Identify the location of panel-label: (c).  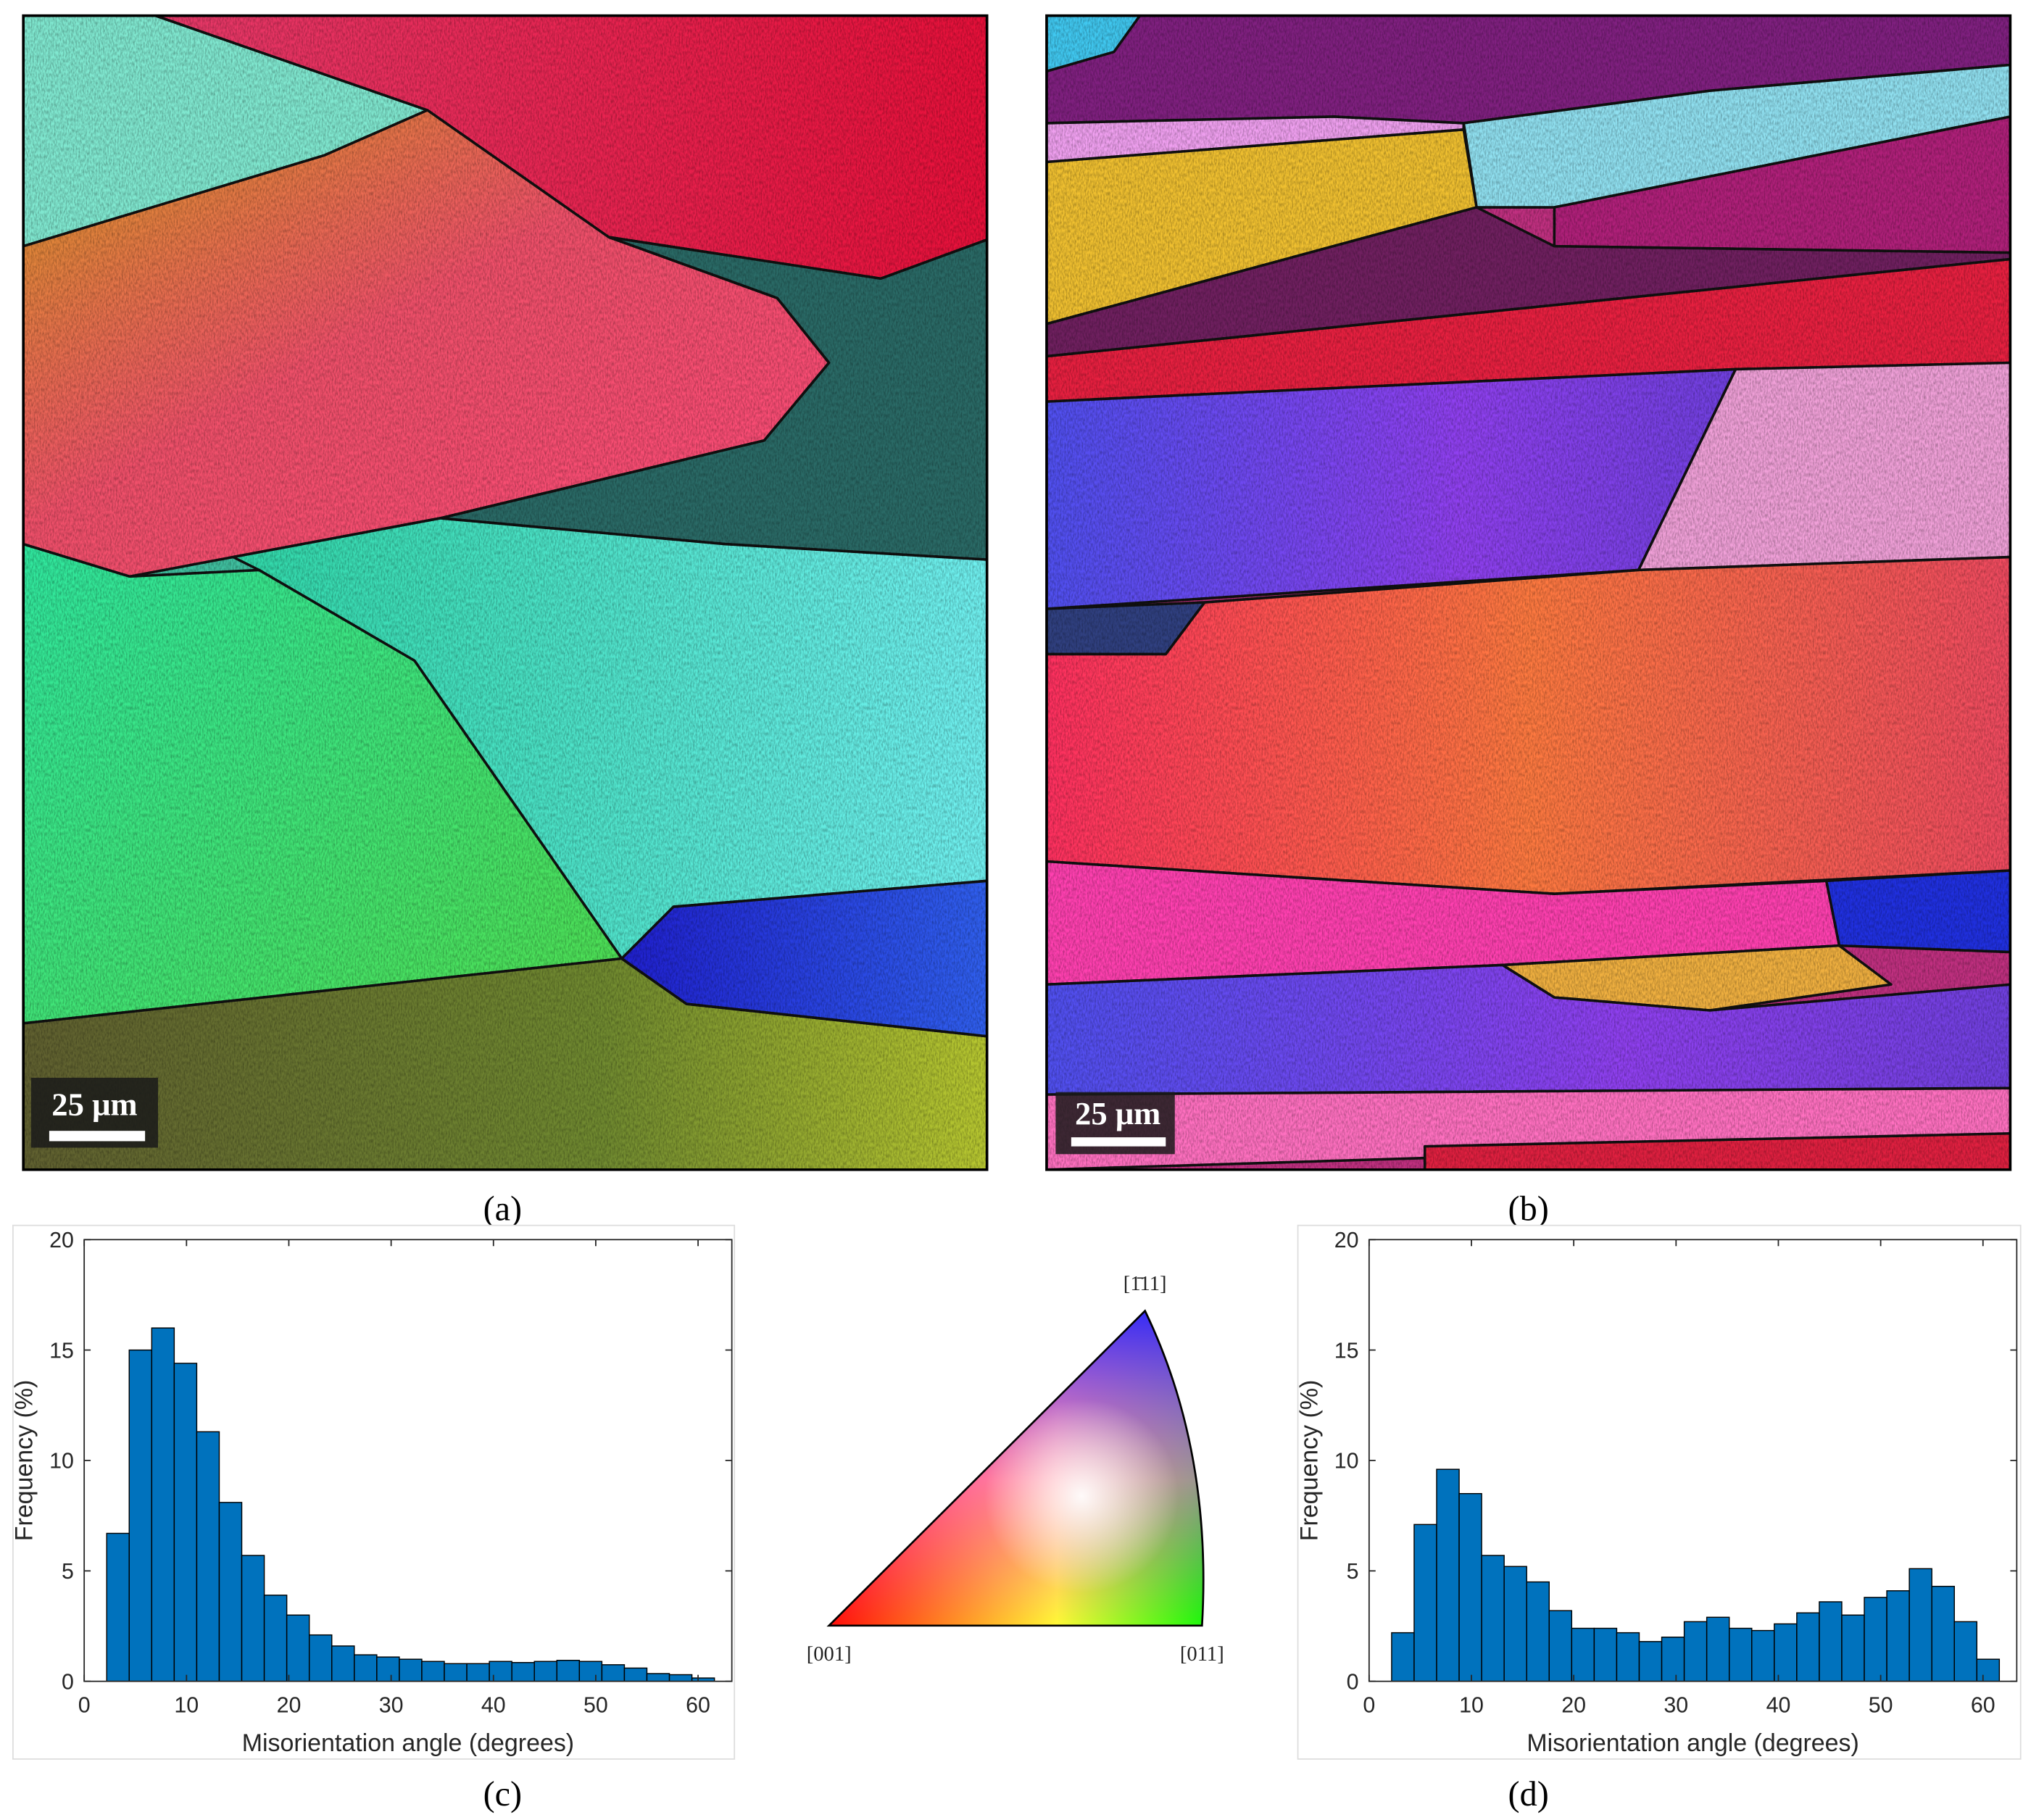
(503, 1794).